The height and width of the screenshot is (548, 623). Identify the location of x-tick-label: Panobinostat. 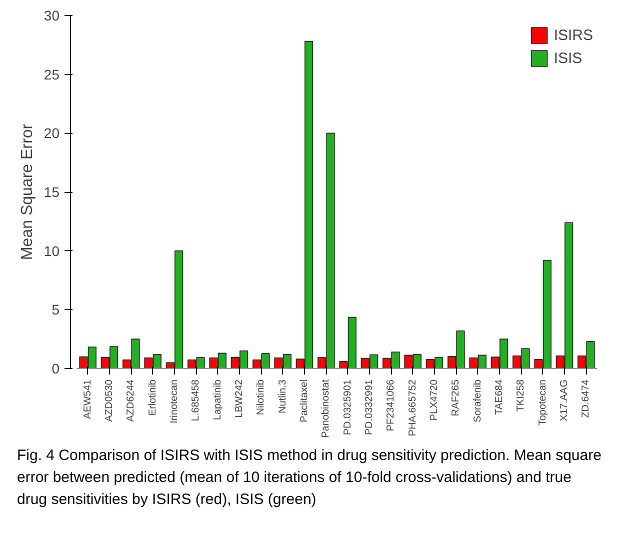
(326, 408).